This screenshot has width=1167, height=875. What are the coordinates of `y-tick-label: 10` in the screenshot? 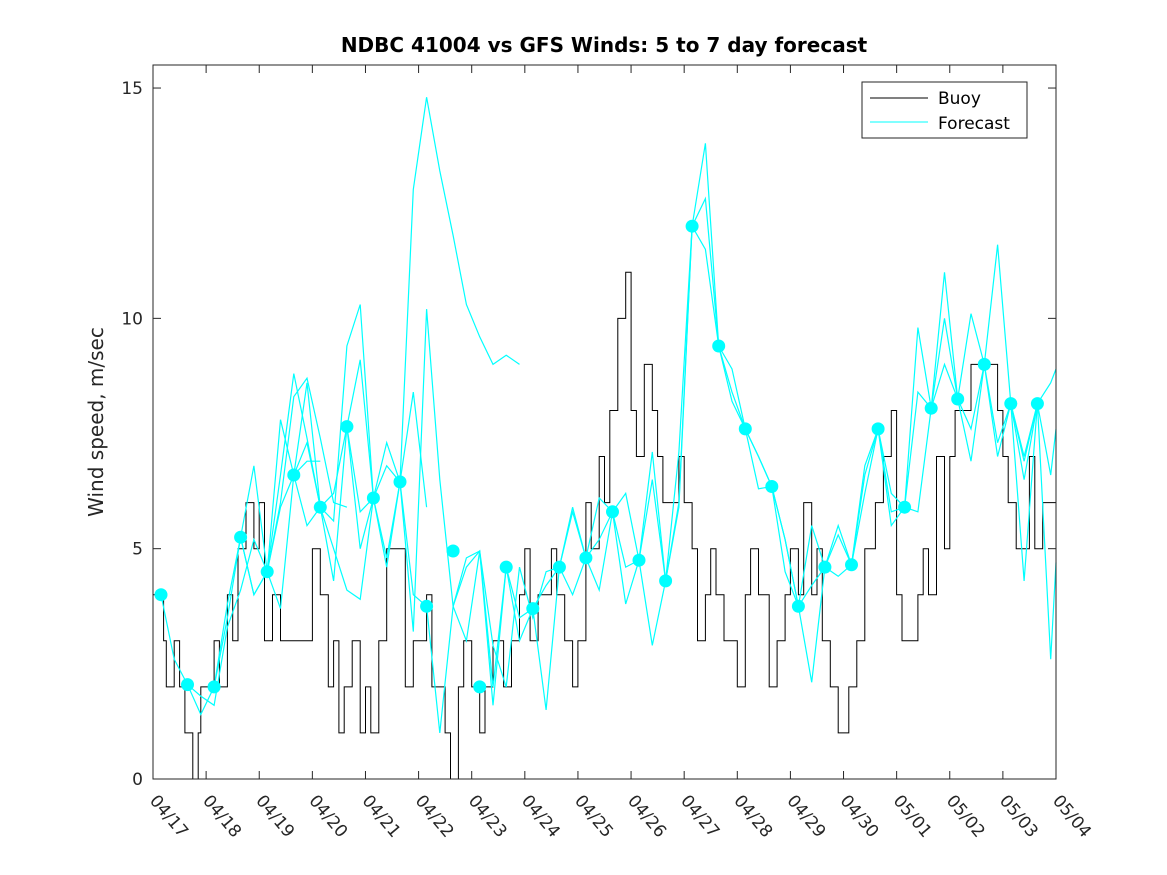 It's located at (132, 319).